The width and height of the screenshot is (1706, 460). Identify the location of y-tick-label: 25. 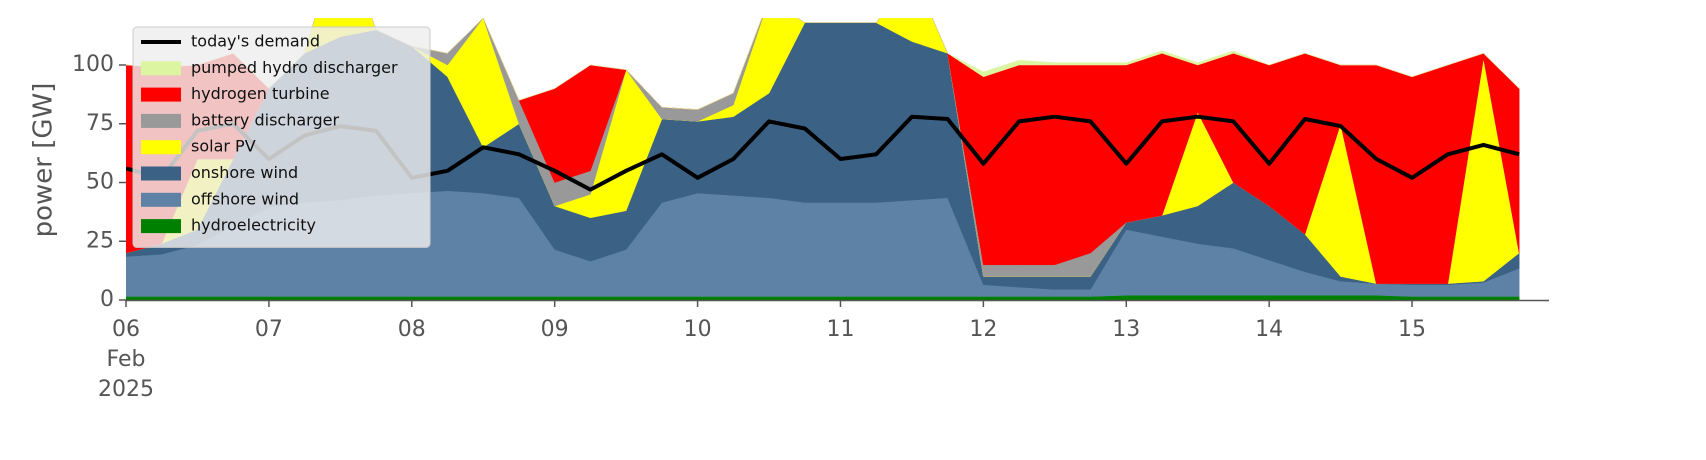
(100, 240).